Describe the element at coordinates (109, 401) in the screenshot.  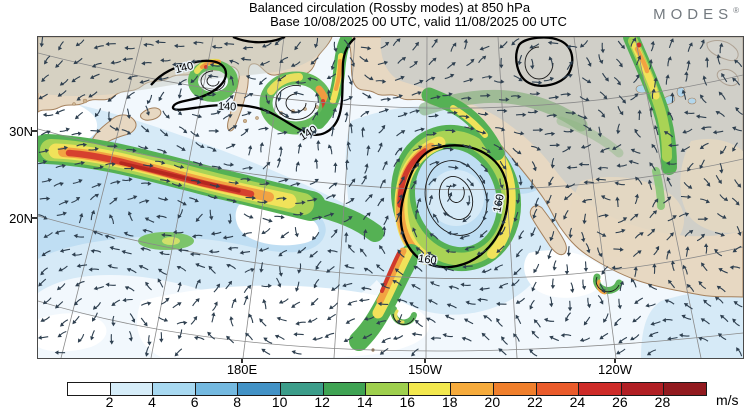
I see `colorbar-tick: 2` at that location.